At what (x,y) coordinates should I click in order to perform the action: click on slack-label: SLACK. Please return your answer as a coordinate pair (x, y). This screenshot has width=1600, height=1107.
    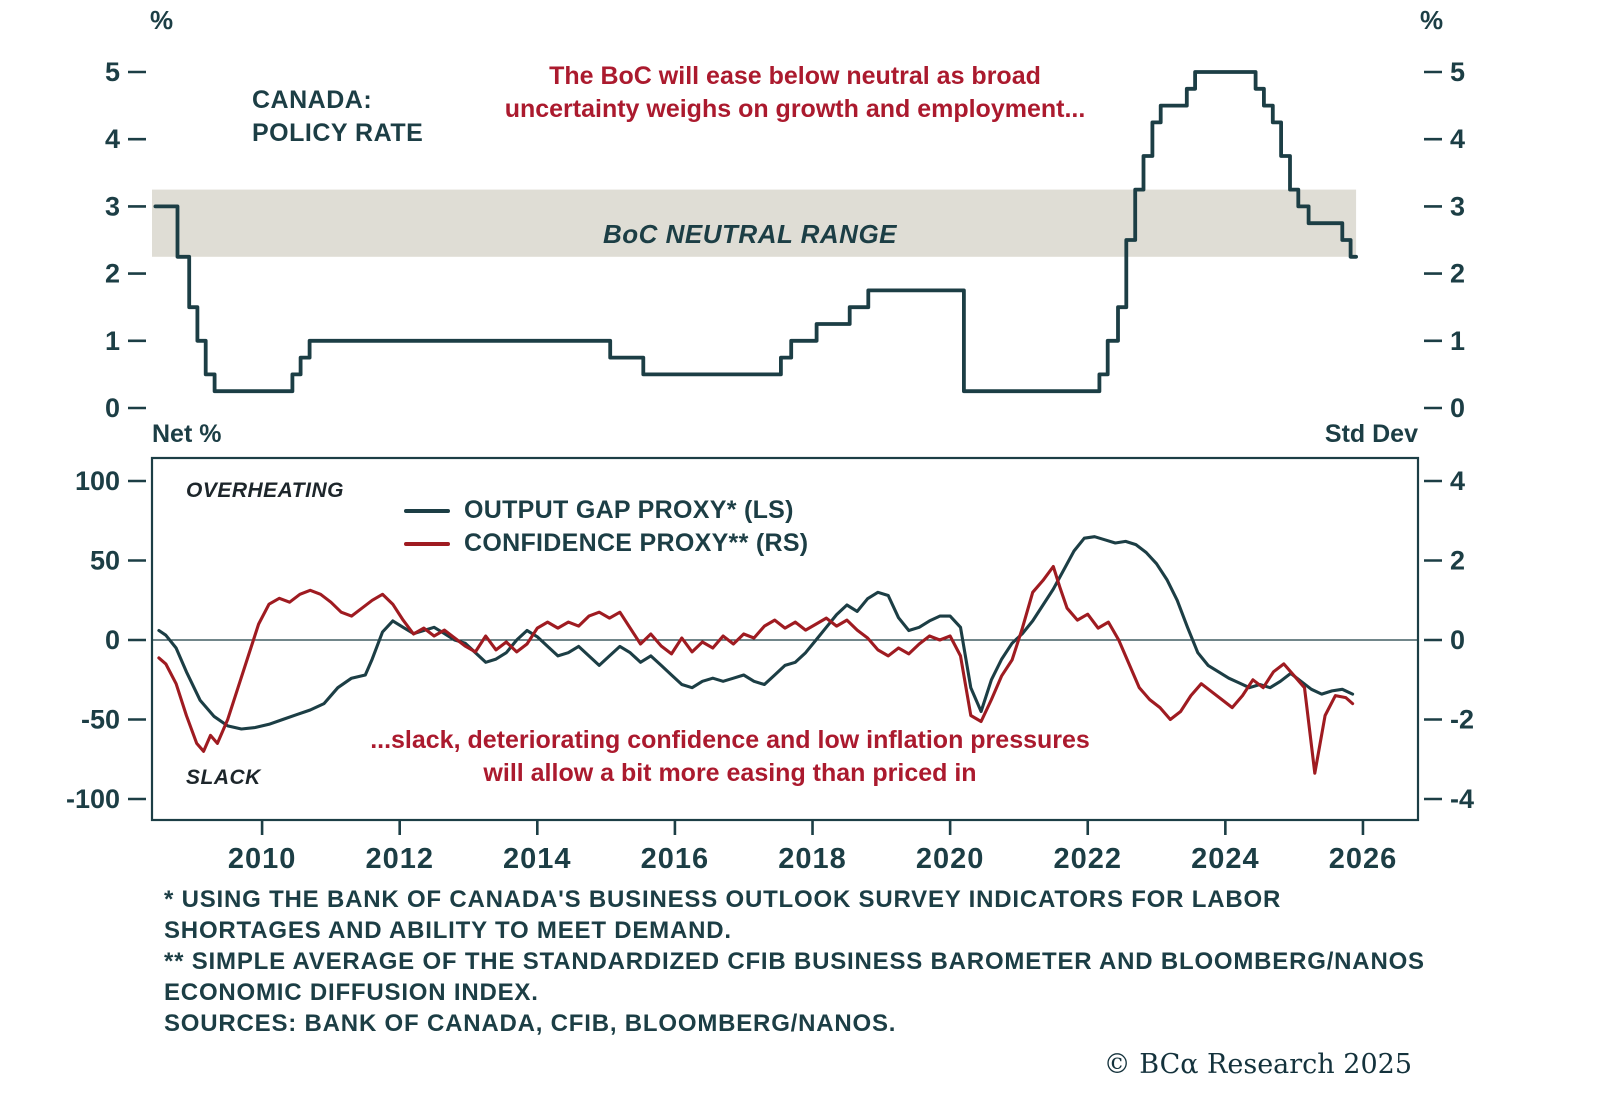
    Looking at the image, I should click on (223, 777).